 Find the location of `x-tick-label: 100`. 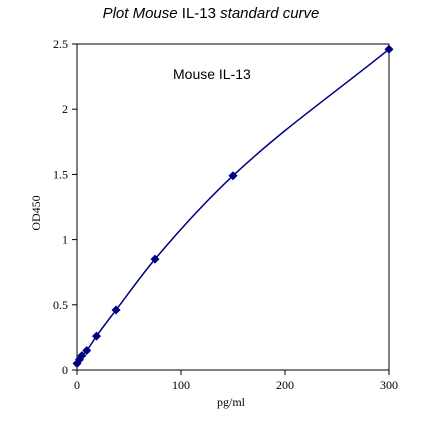

x-tick-label: 100 is located at coordinates (181, 385).